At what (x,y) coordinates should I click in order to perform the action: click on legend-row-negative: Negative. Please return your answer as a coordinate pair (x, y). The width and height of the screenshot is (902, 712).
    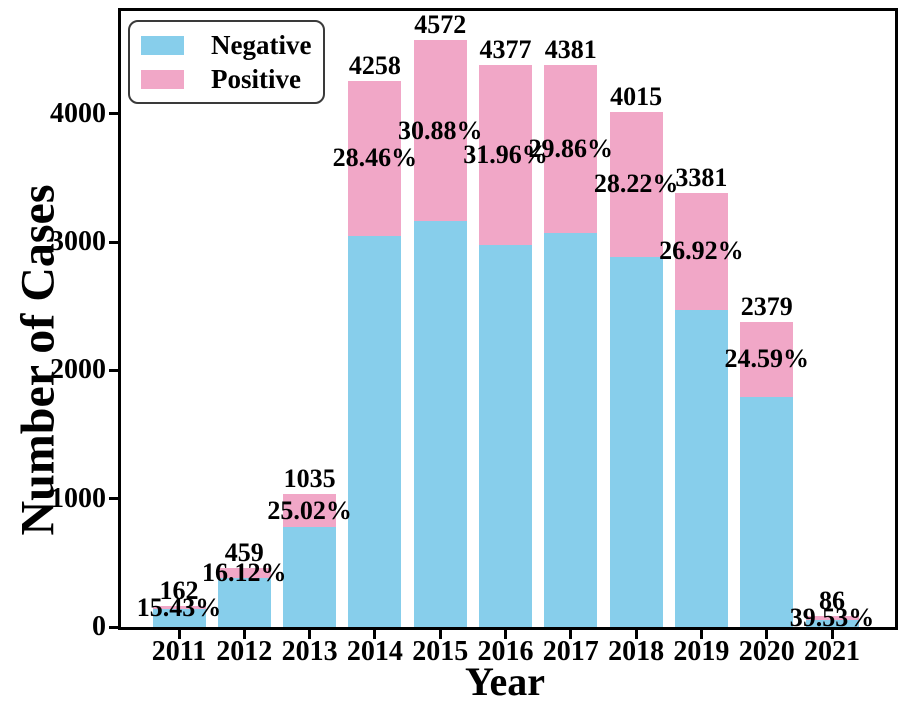
    Looking at the image, I should click on (226, 45).